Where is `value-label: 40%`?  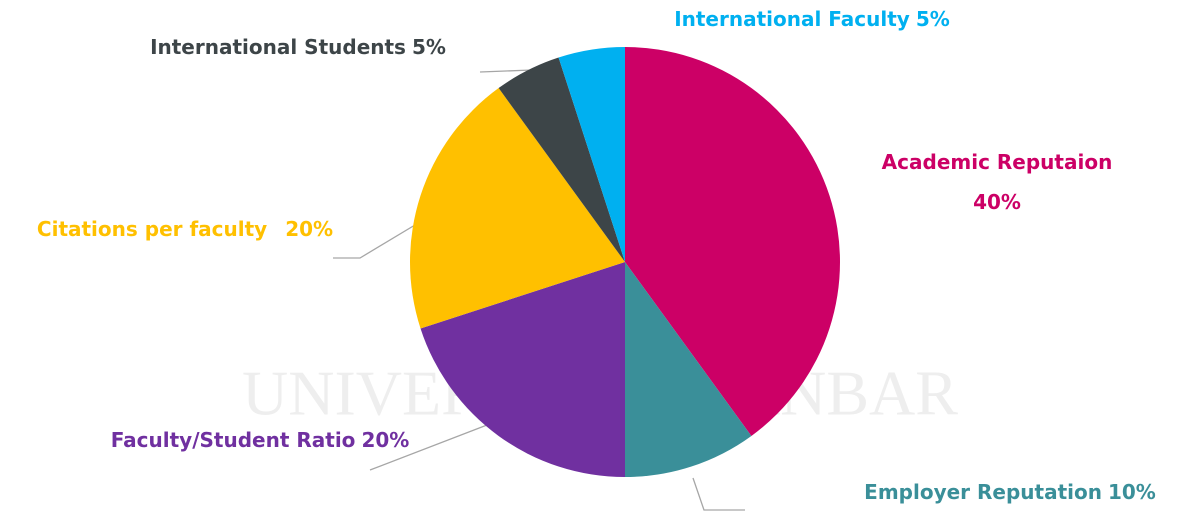 value-label: 40% is located at coordinates (997, 202).